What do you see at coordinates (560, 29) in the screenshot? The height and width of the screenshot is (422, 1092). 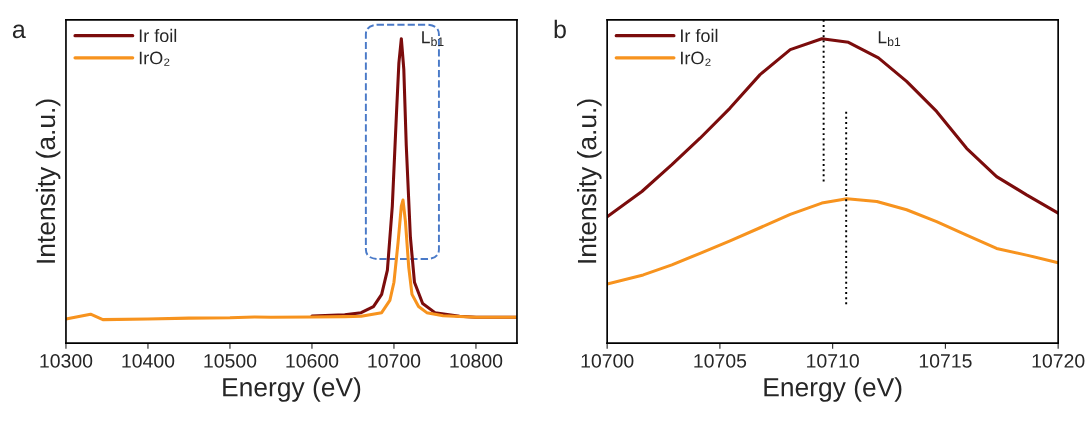 I see `chart-title: b` at bounding box center [560, 29].